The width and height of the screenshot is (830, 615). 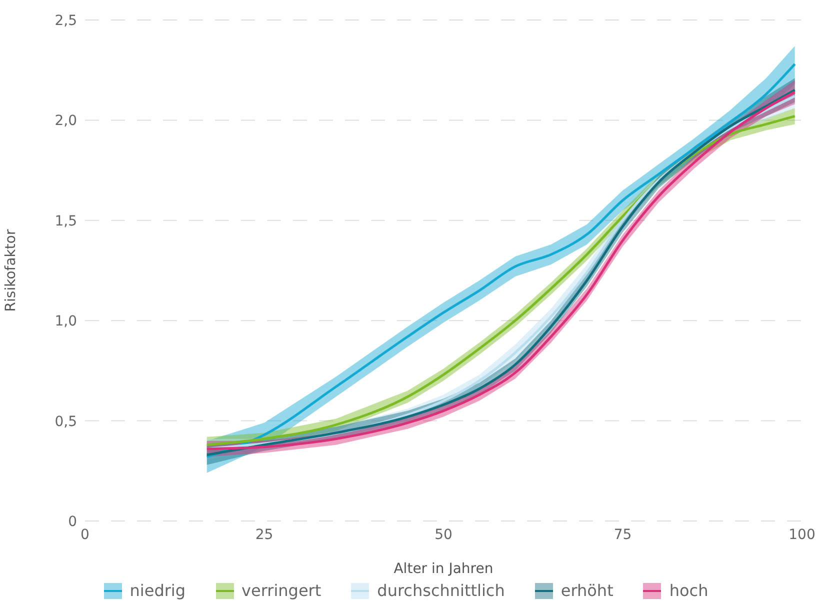 I want to click on x-tick-label: 100, so click(x=802, y=534).